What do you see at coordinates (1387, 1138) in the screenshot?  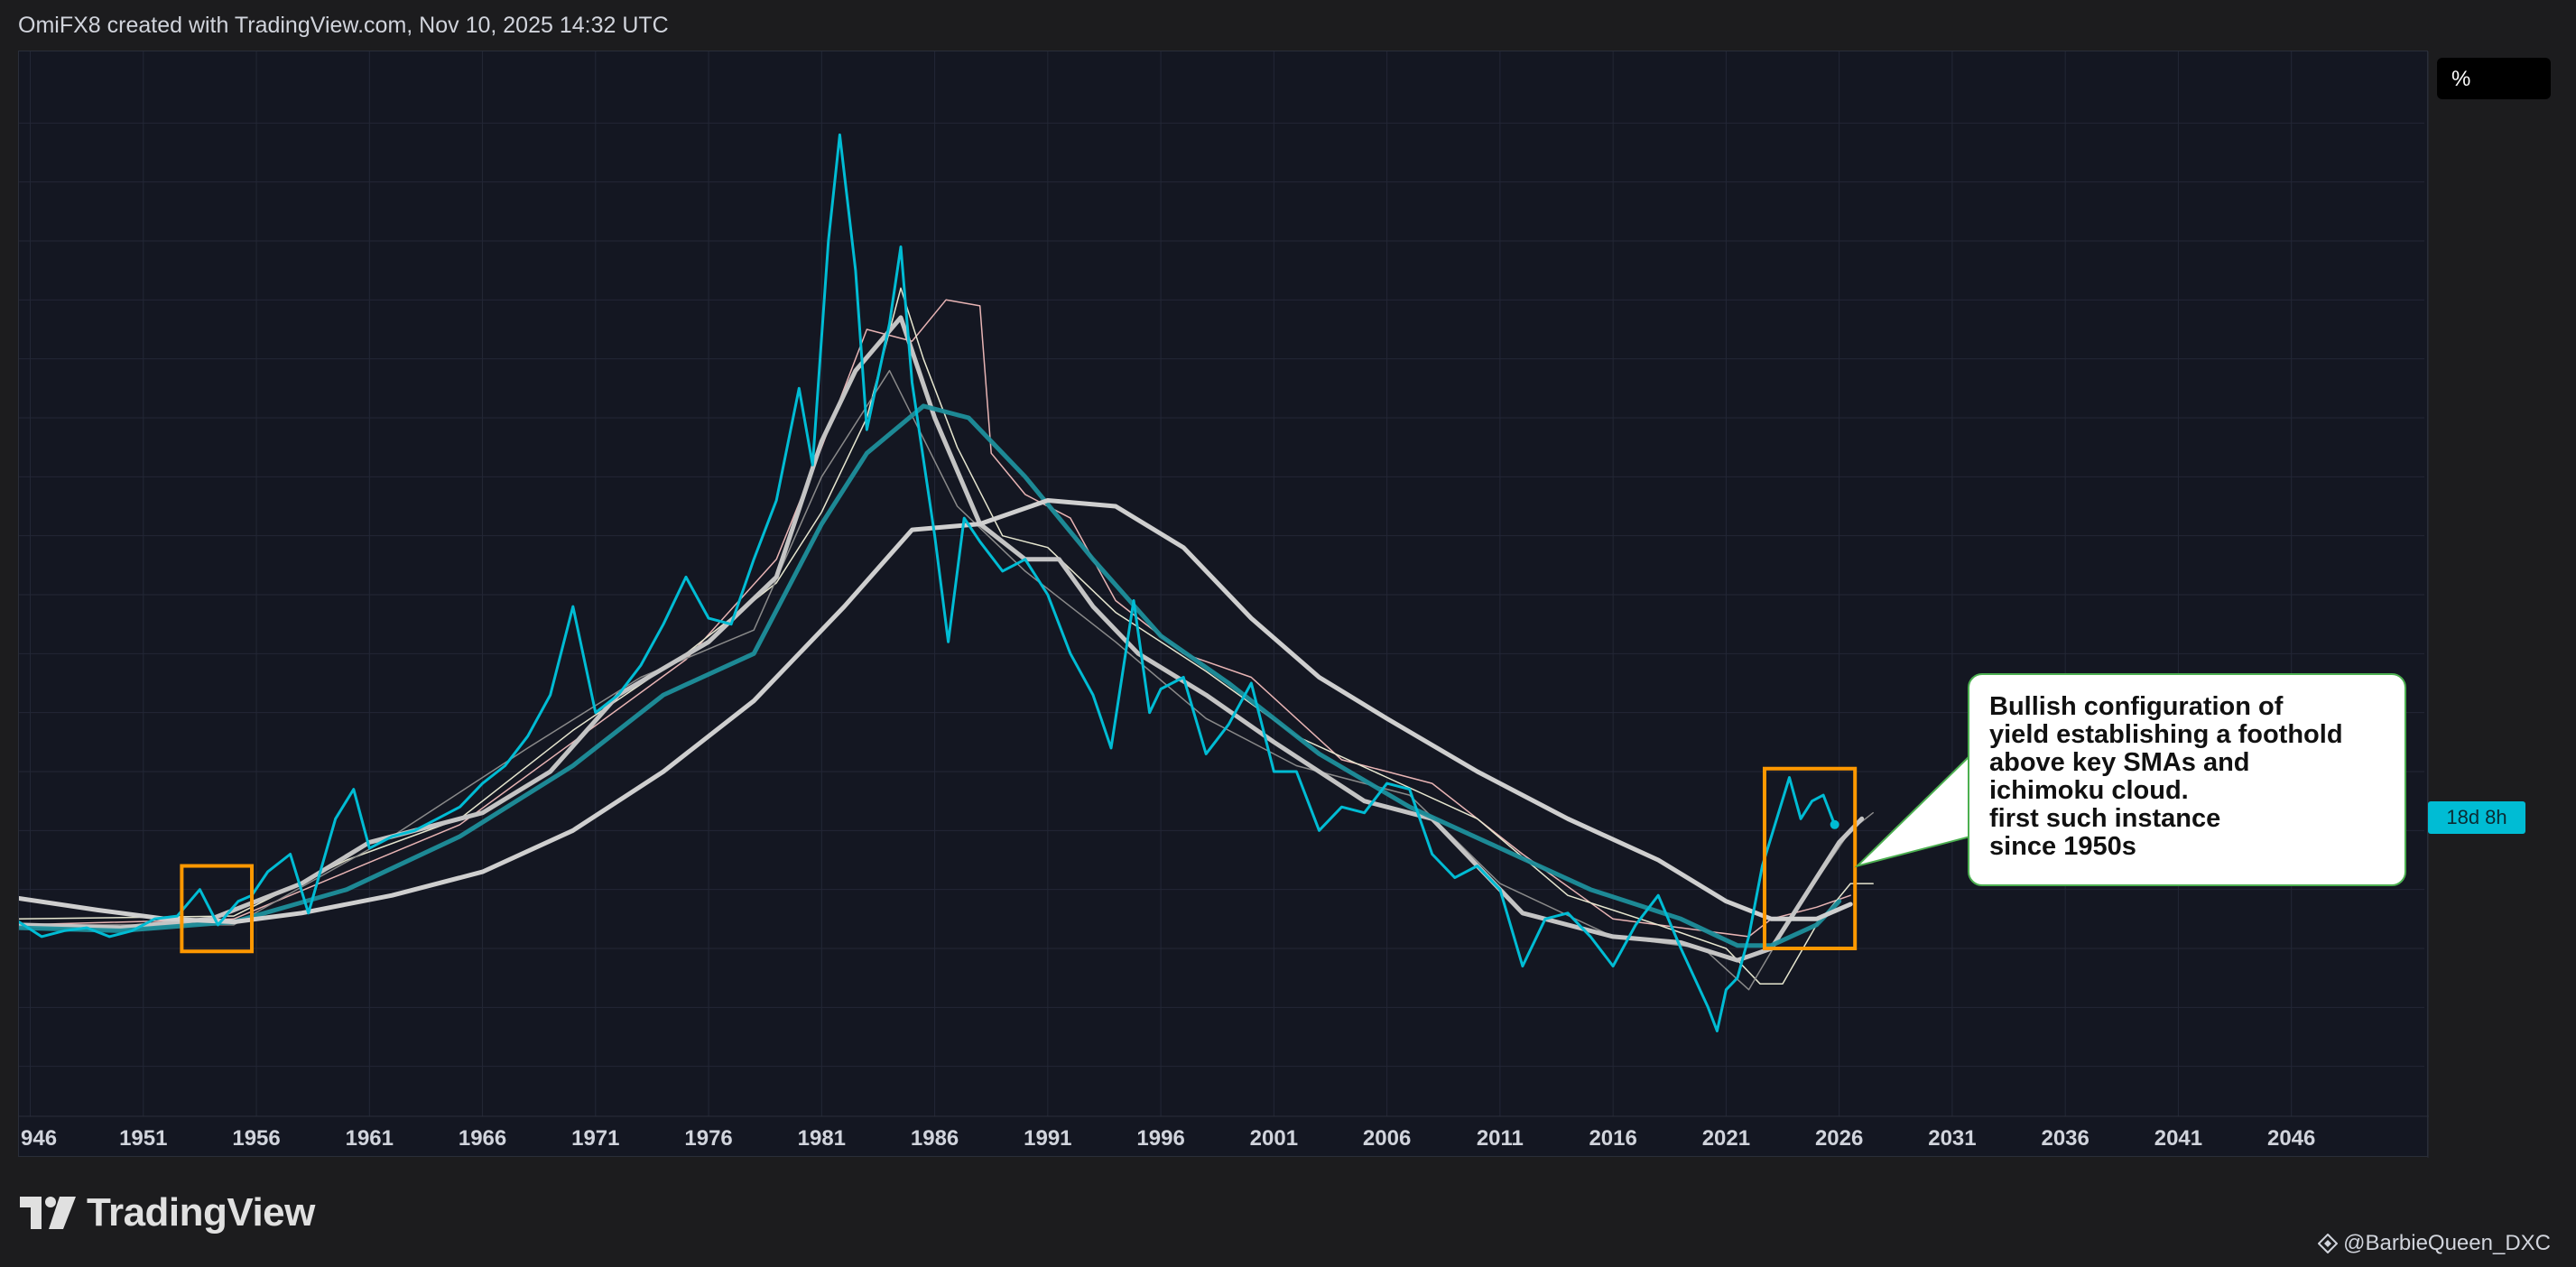 I see `x-tick-label: 2006` at bounding box center [1387, 1138].